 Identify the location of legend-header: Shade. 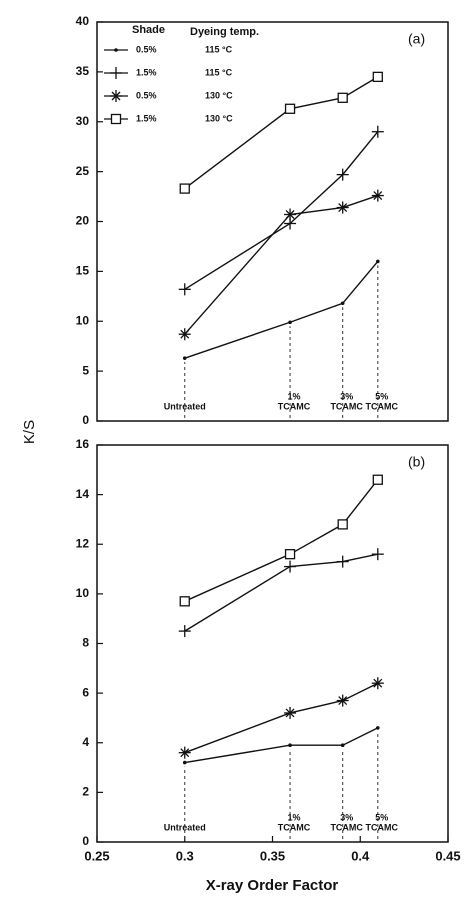
(148, 30).